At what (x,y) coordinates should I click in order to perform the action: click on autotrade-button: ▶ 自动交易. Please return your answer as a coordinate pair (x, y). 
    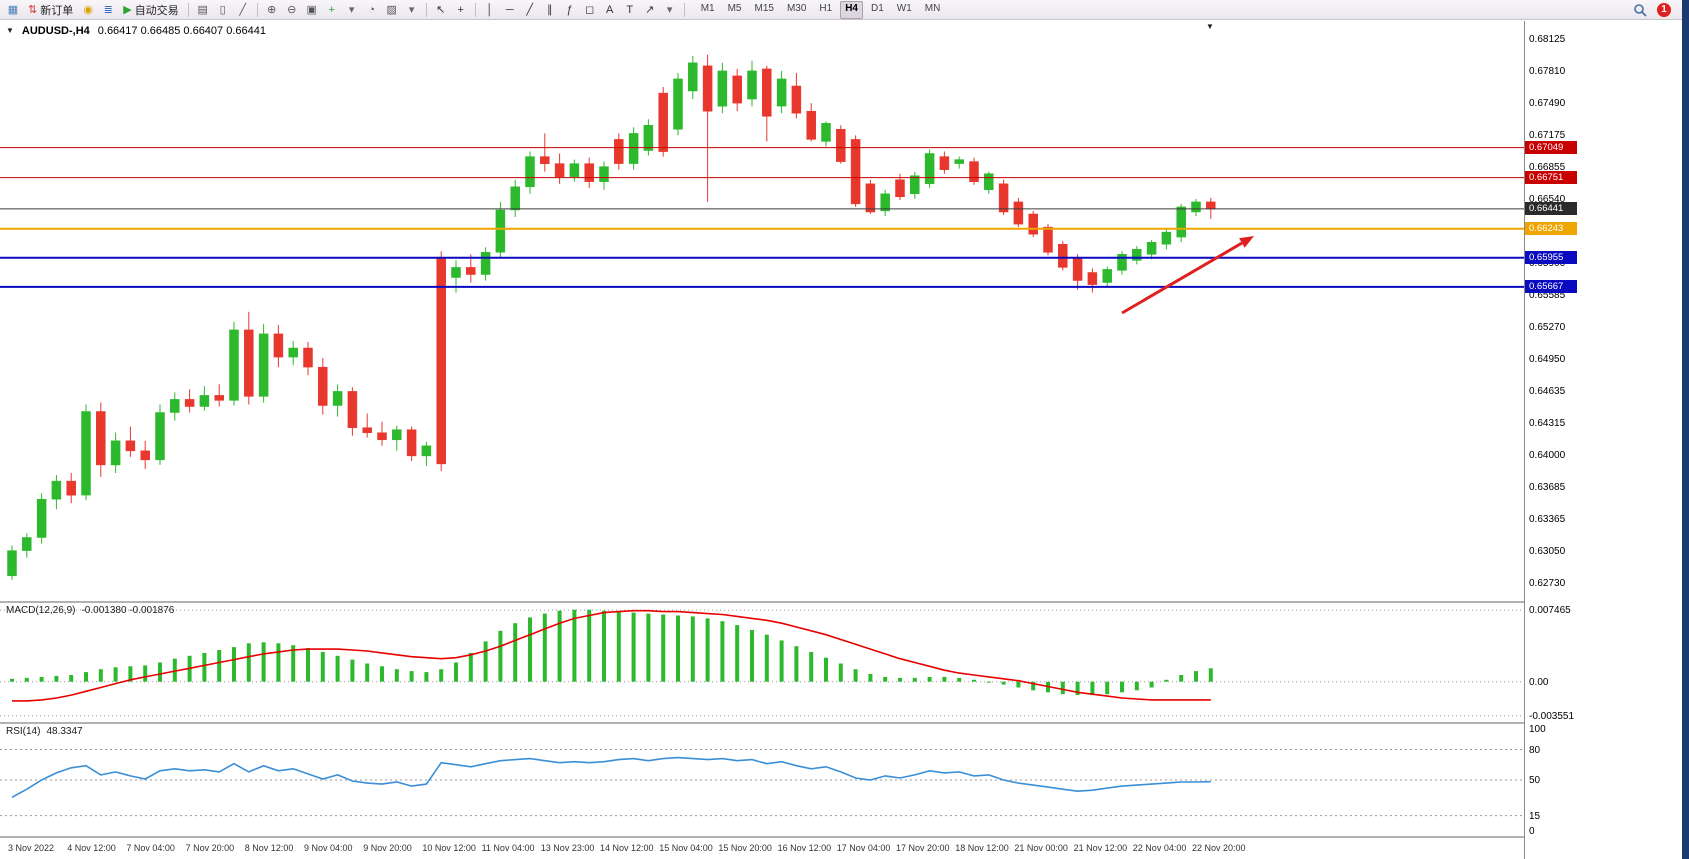
    Looking at the image, I should click on (150, 10).